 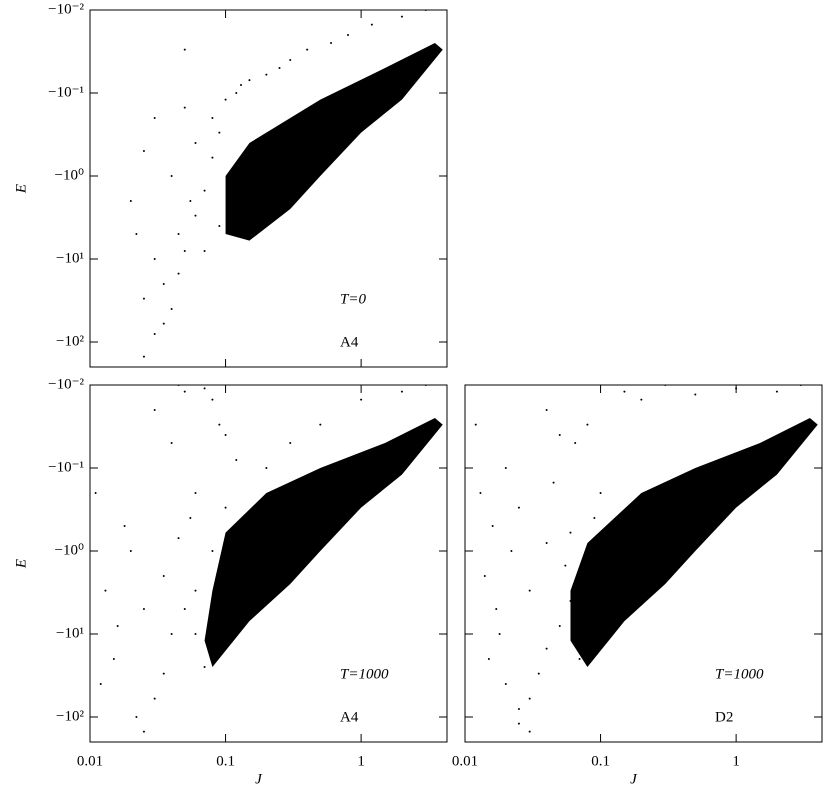 What do you see at coordinates (66, 384) in the screenshot?
I see `y-tick-label: −10⁻²` at bounding box center [66, 384].